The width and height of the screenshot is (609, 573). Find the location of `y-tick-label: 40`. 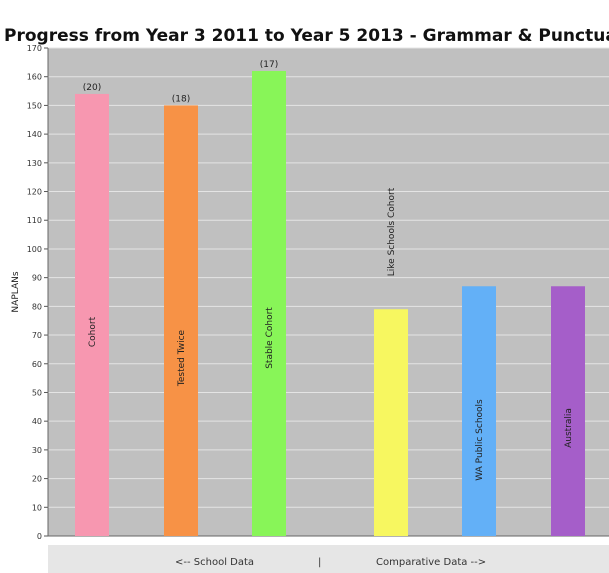

y-tick-label: 40 is located at coordinates (37, 421).